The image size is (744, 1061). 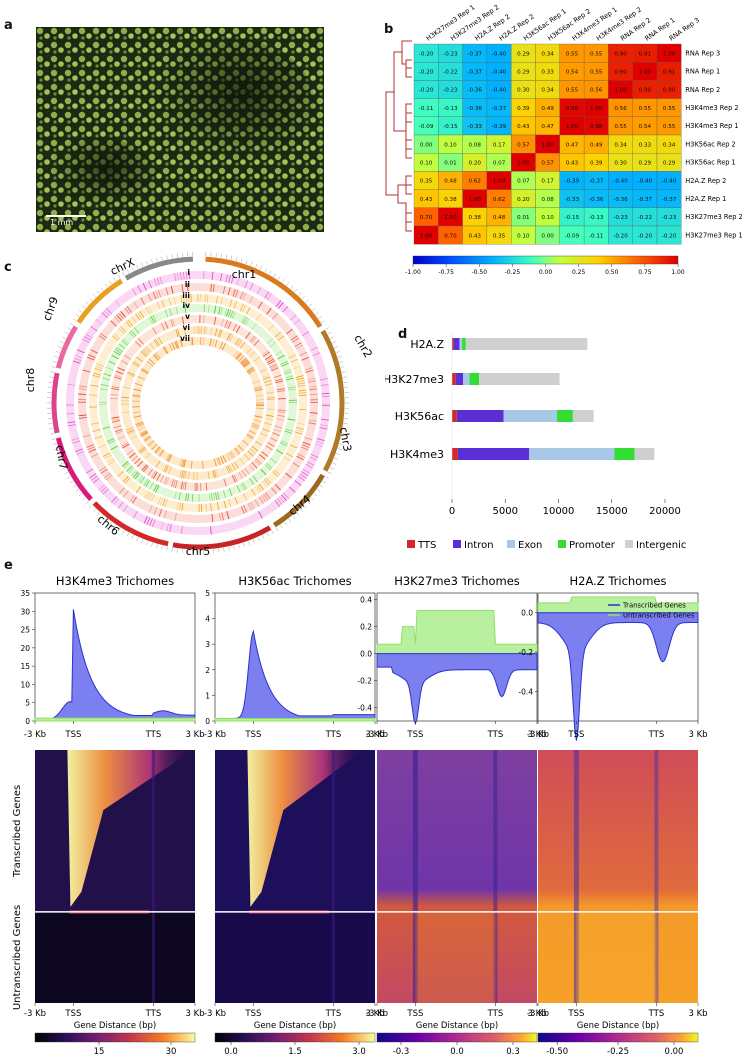 I want to click on correlation-row-label: H3K56ac Rep 2, so click(x=710, y=144).